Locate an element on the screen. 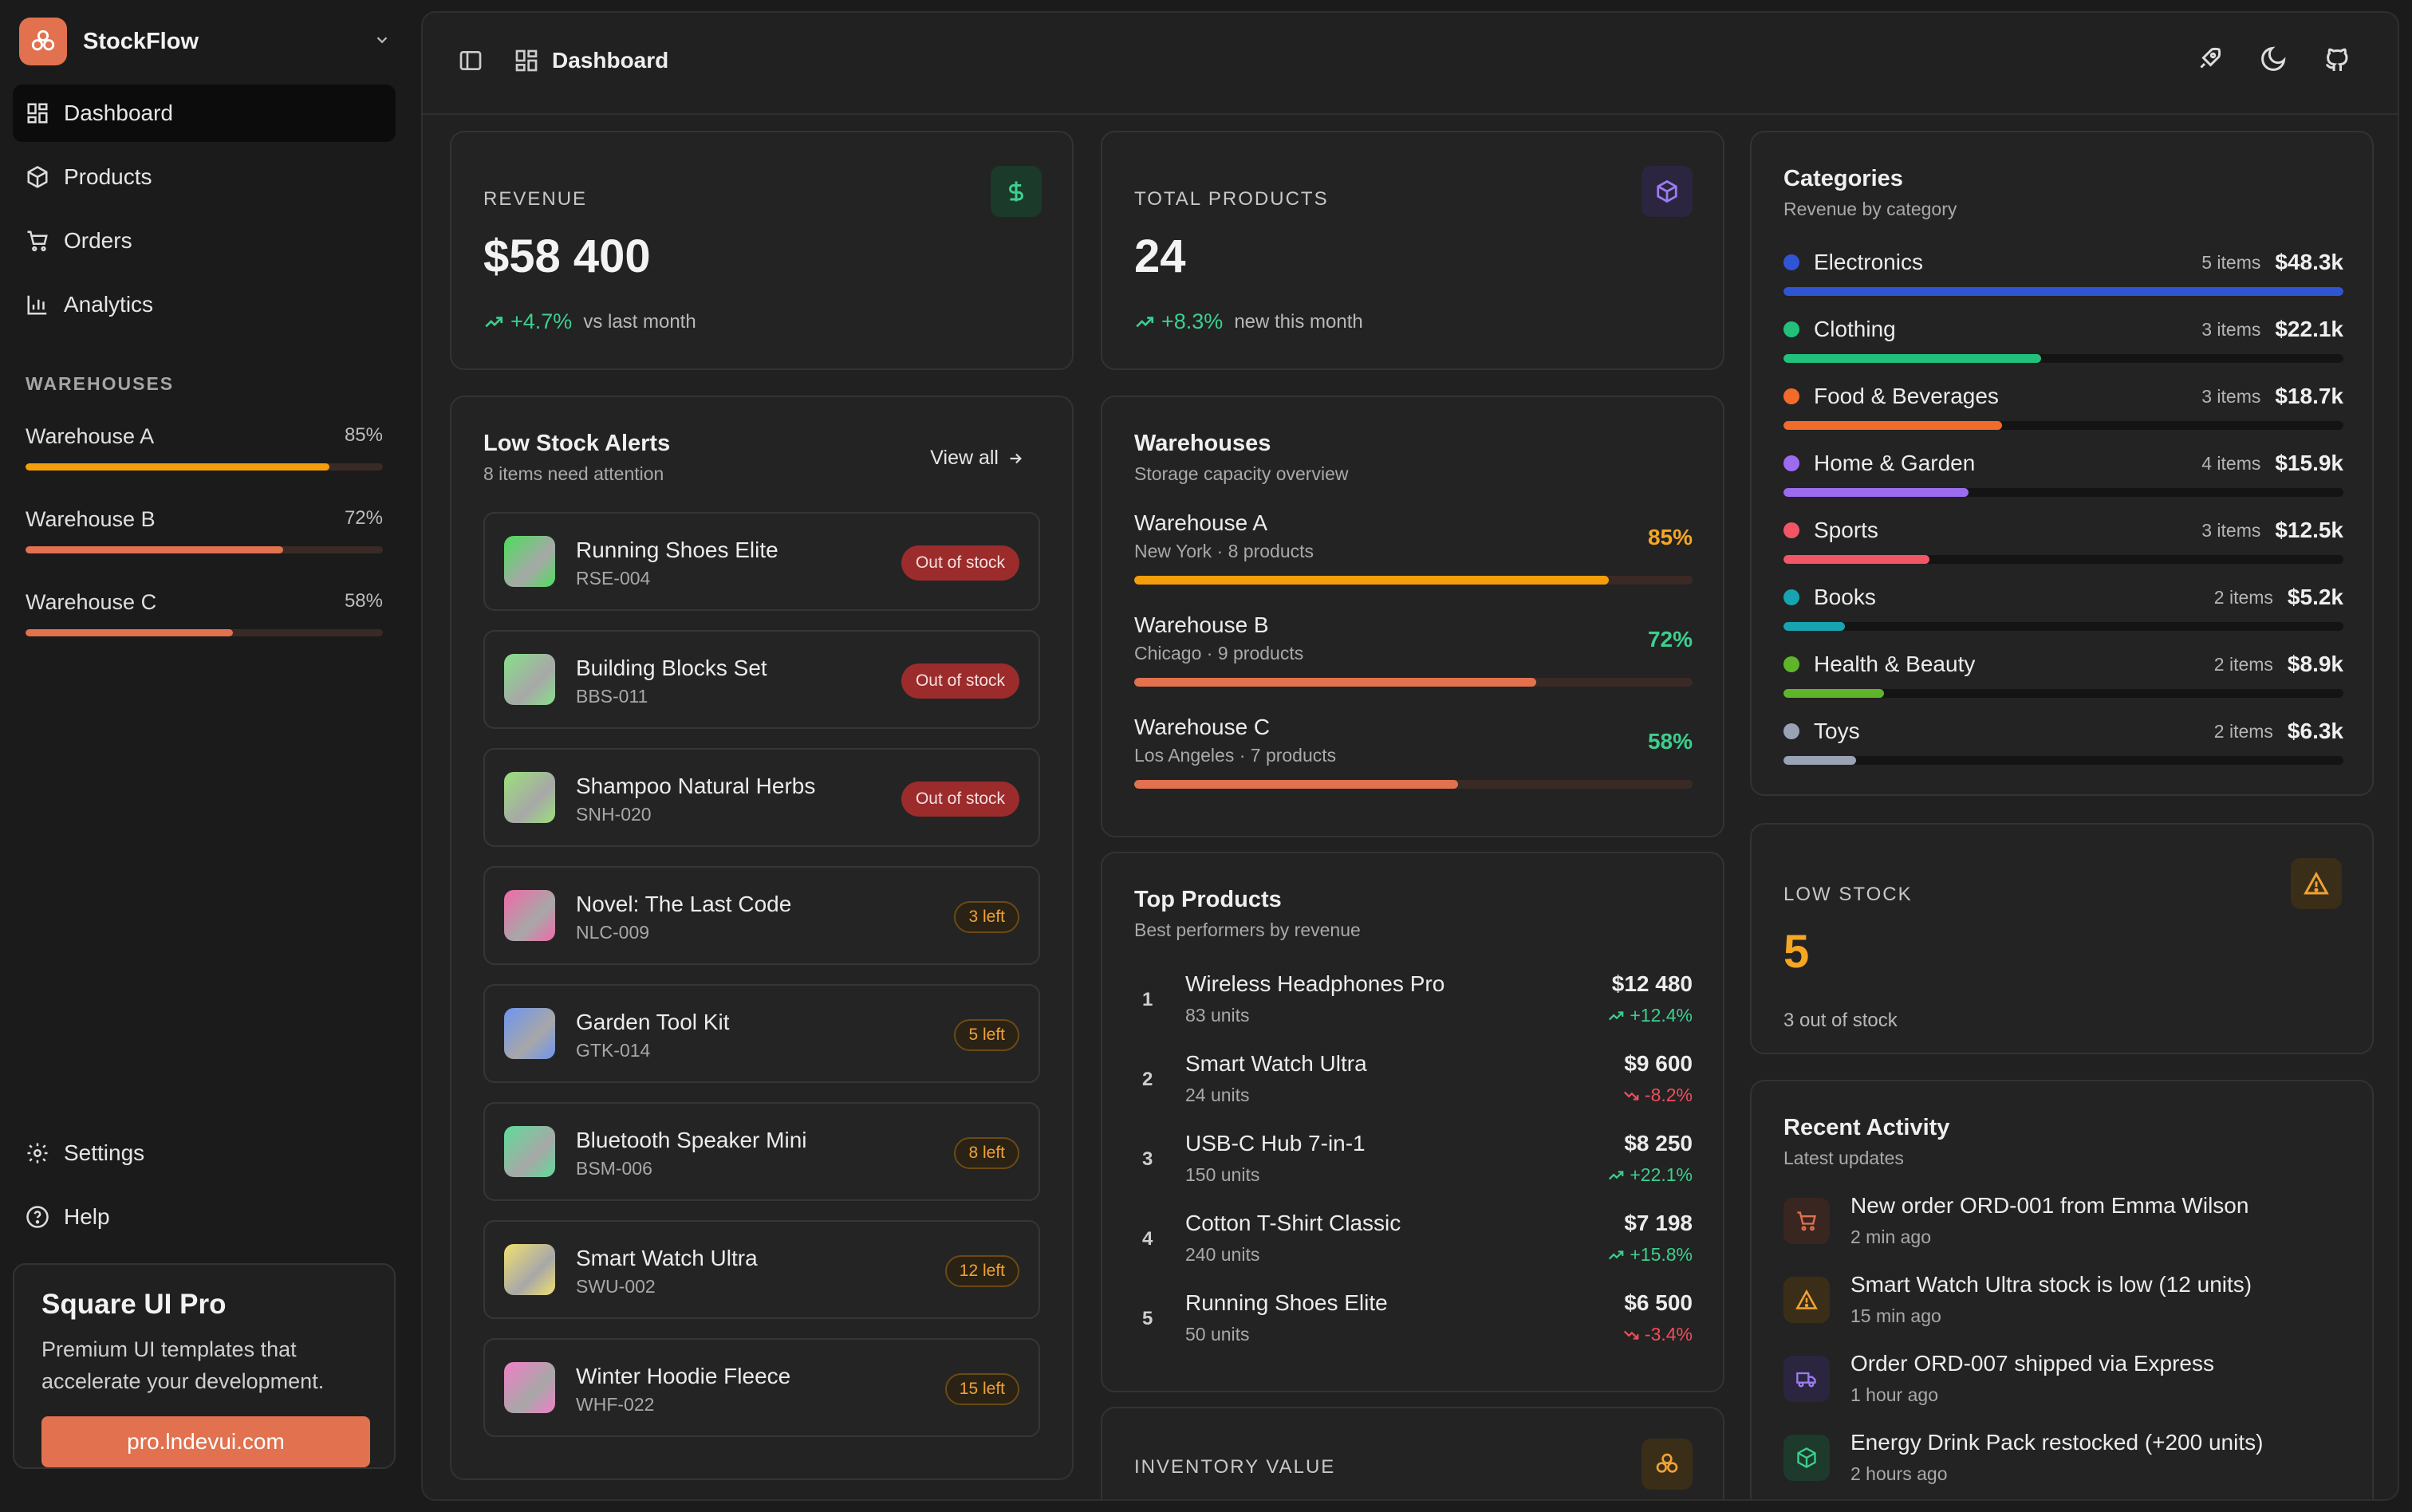  low-stock-card: LOW STOCK 5 3 out of stock is located at coordinates (2062, 938).